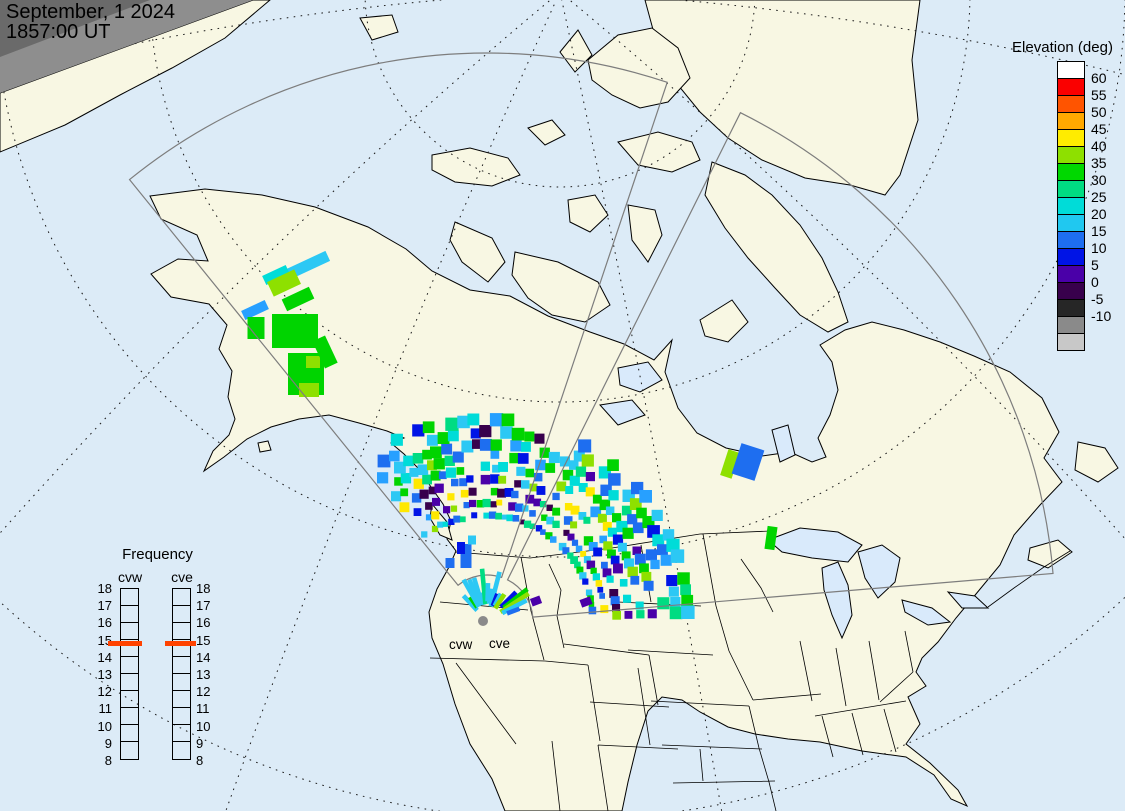 This screenshot has width=1125, height=811. I want to click on colorbar-title: Elevation (deg), so click(1062, 47).